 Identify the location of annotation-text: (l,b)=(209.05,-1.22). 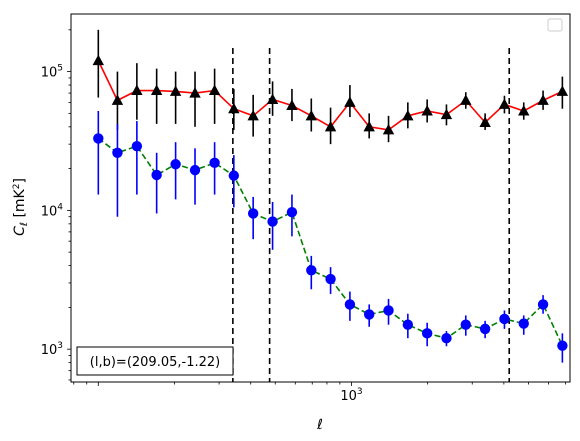
(155, 362).